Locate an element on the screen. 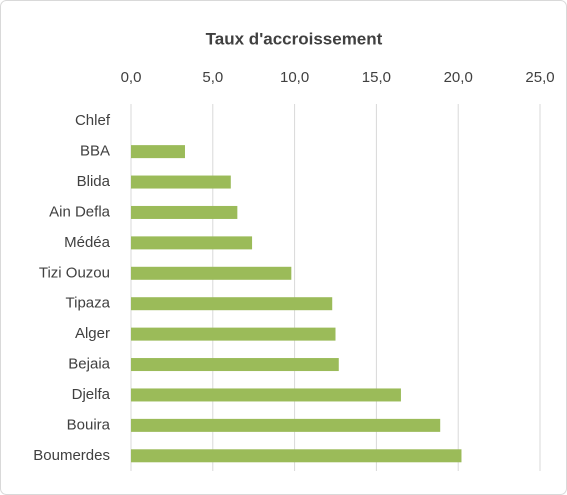  y-tick-label: Bouira is located at coordinates (89, 424).